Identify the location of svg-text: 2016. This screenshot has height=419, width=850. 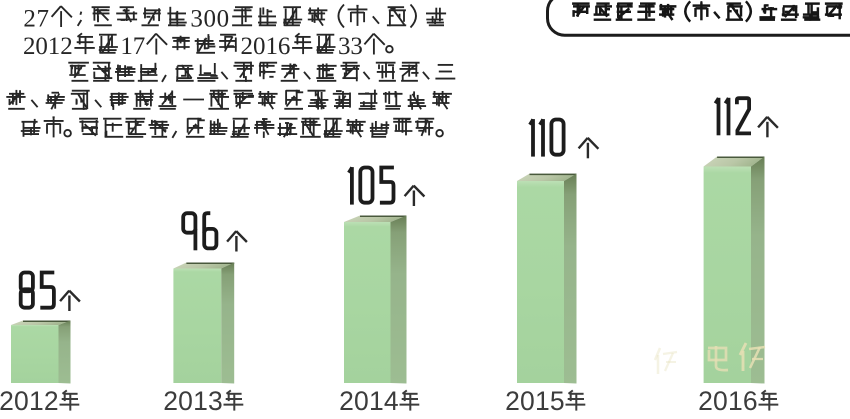
(728, 401).